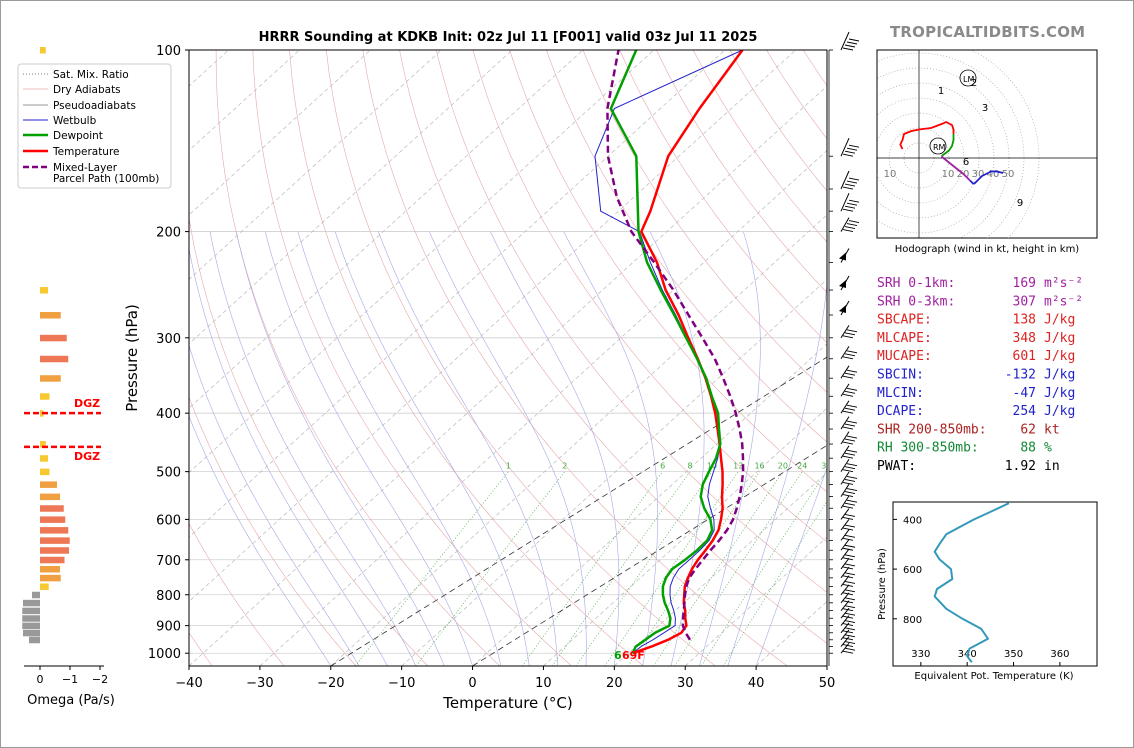 The height and width of the screenshot is (748, 1134). What do you see at coordinates (237, 594) in the screenshot?
I see `dry-adiabat` at bounding box center [237, 594].